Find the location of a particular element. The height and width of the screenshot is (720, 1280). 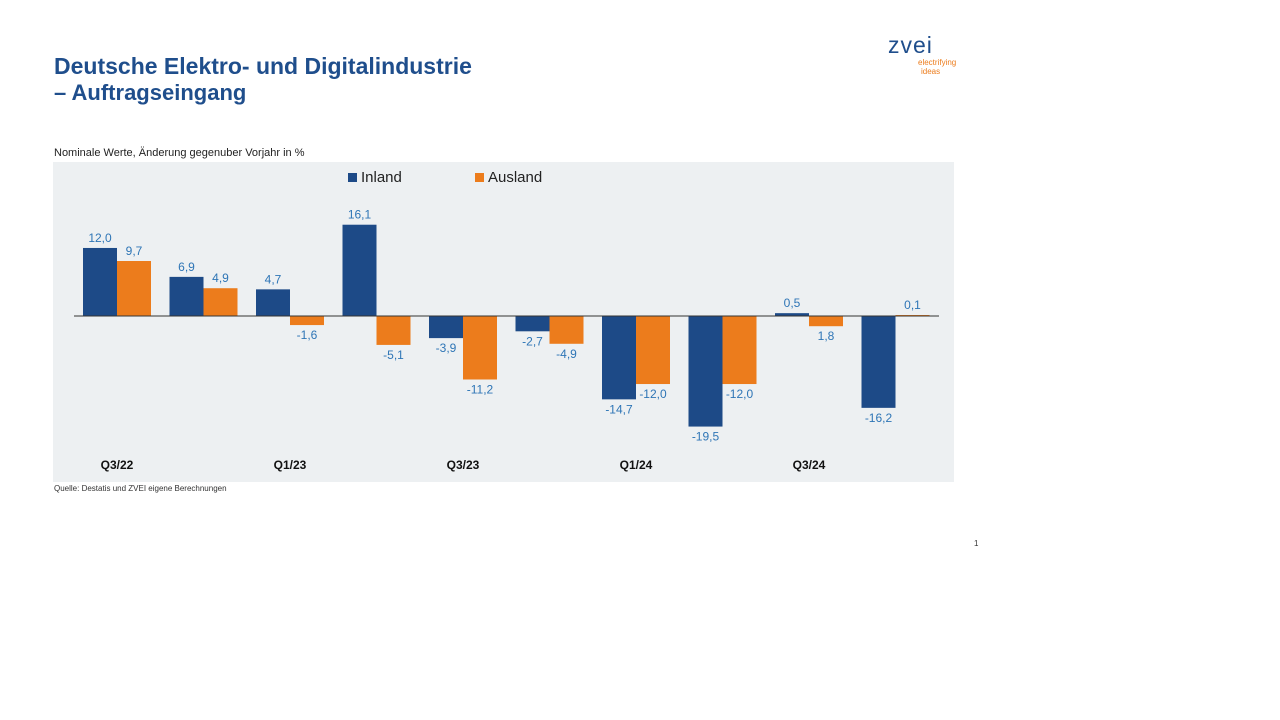

legend-label-inland: Inland is located at coordinates (381, 177).